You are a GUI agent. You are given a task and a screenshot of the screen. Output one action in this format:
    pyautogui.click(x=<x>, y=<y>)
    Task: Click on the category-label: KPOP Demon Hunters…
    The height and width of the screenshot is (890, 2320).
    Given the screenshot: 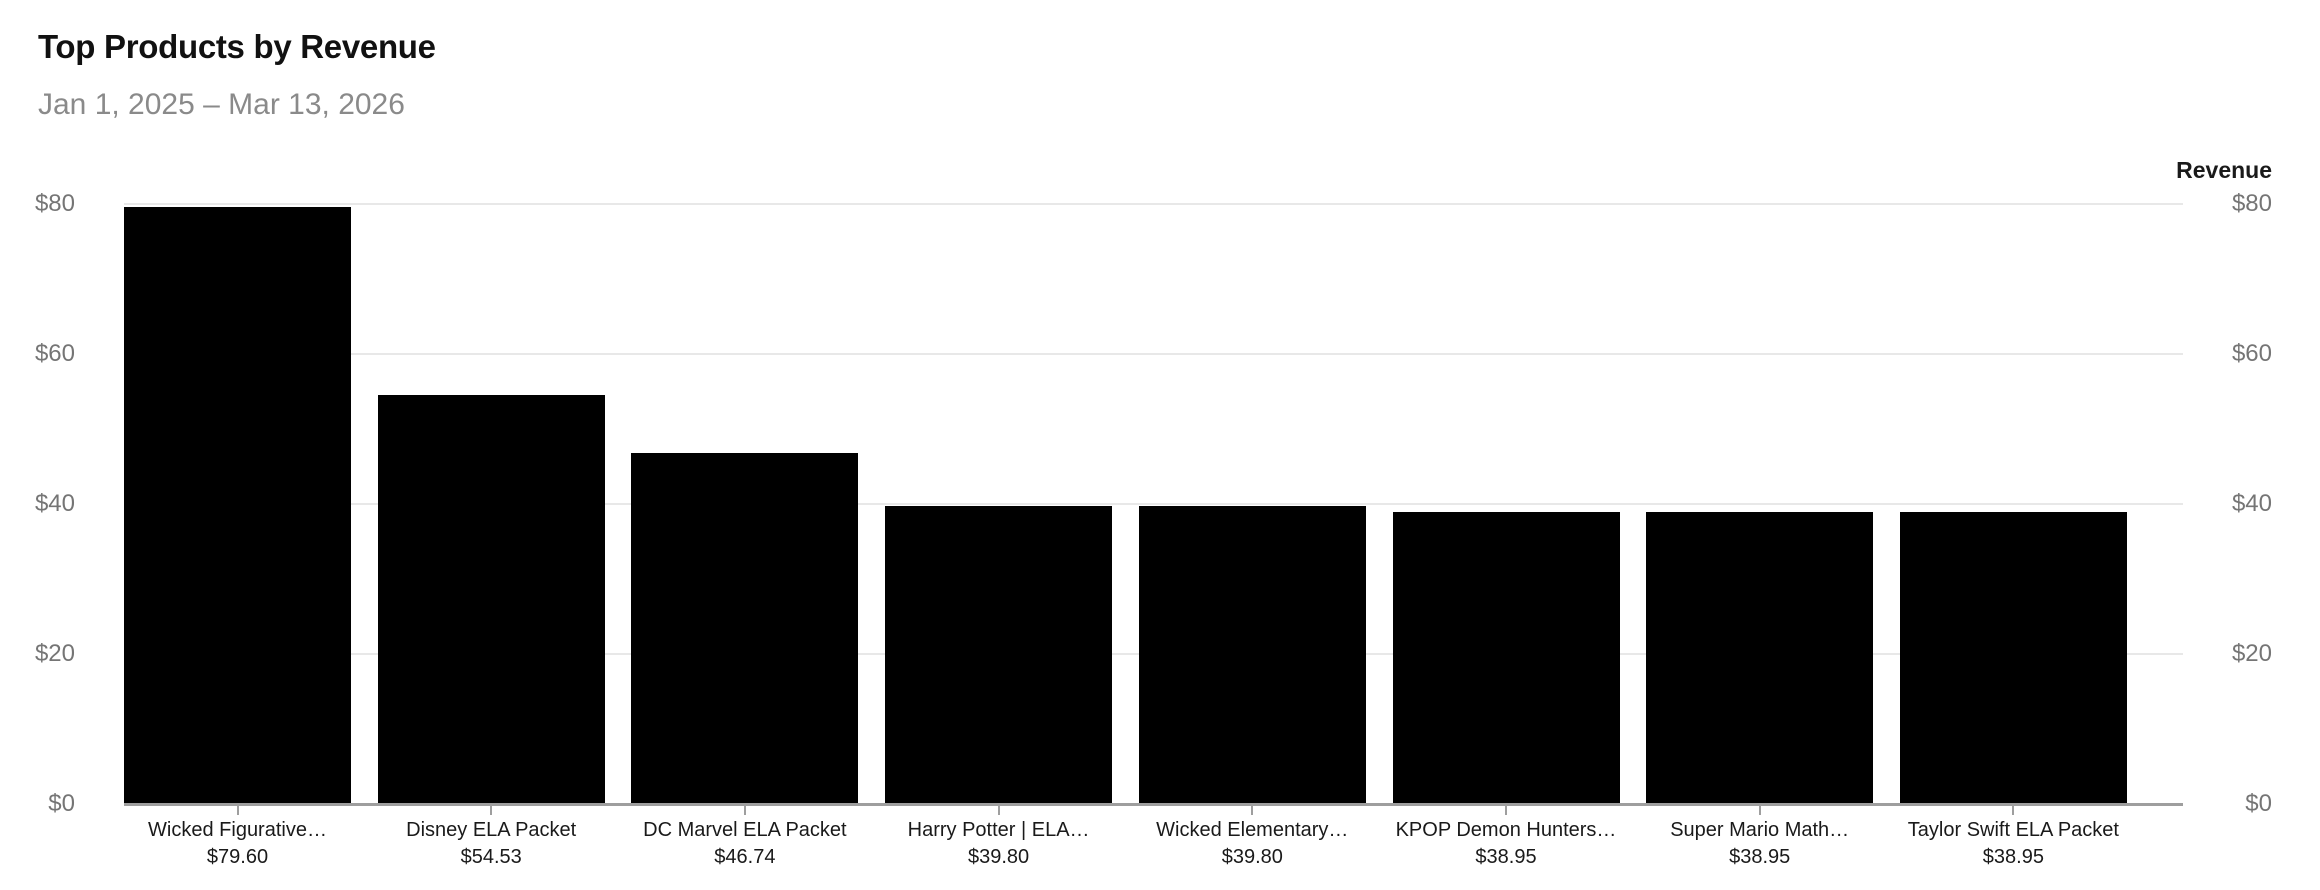 What is the action you would take?
    pyautogui.click(x=1506, y=830)
    